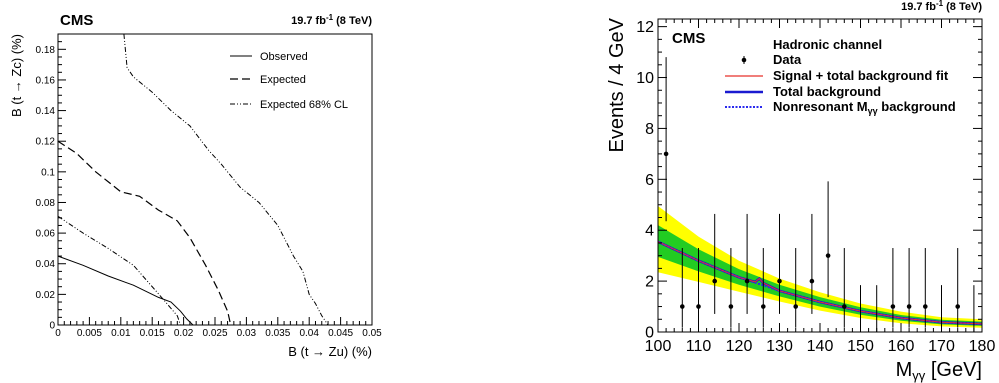 The image size is (999, 383). What do you see at coordinates (649, 129) in the screenshot?
I see `right-y-tick-label: 8` at bounding box center [649, 129].